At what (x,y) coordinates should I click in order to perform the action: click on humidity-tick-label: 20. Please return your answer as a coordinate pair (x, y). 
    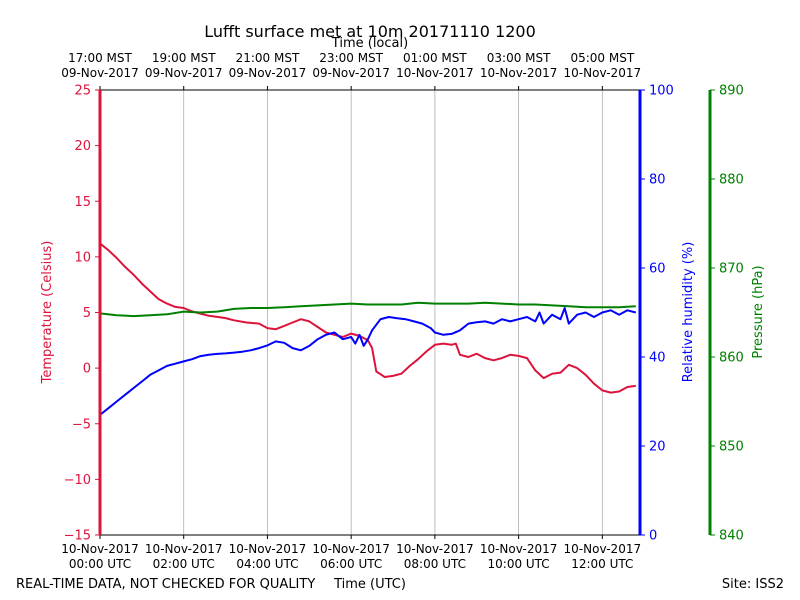
    Looking at the image, I should click on (657, 447).